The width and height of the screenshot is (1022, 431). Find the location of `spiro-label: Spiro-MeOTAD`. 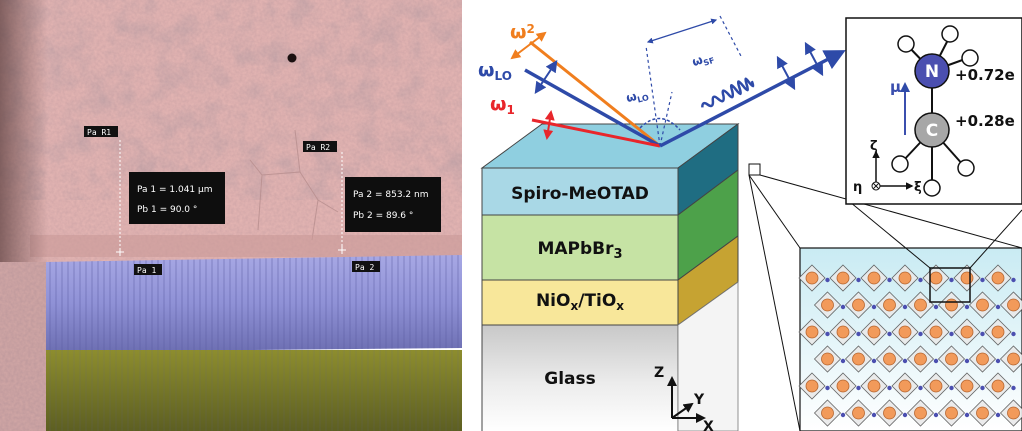

spiro-label: Spiro-MeOTAD is located at coordinates (580, 194).